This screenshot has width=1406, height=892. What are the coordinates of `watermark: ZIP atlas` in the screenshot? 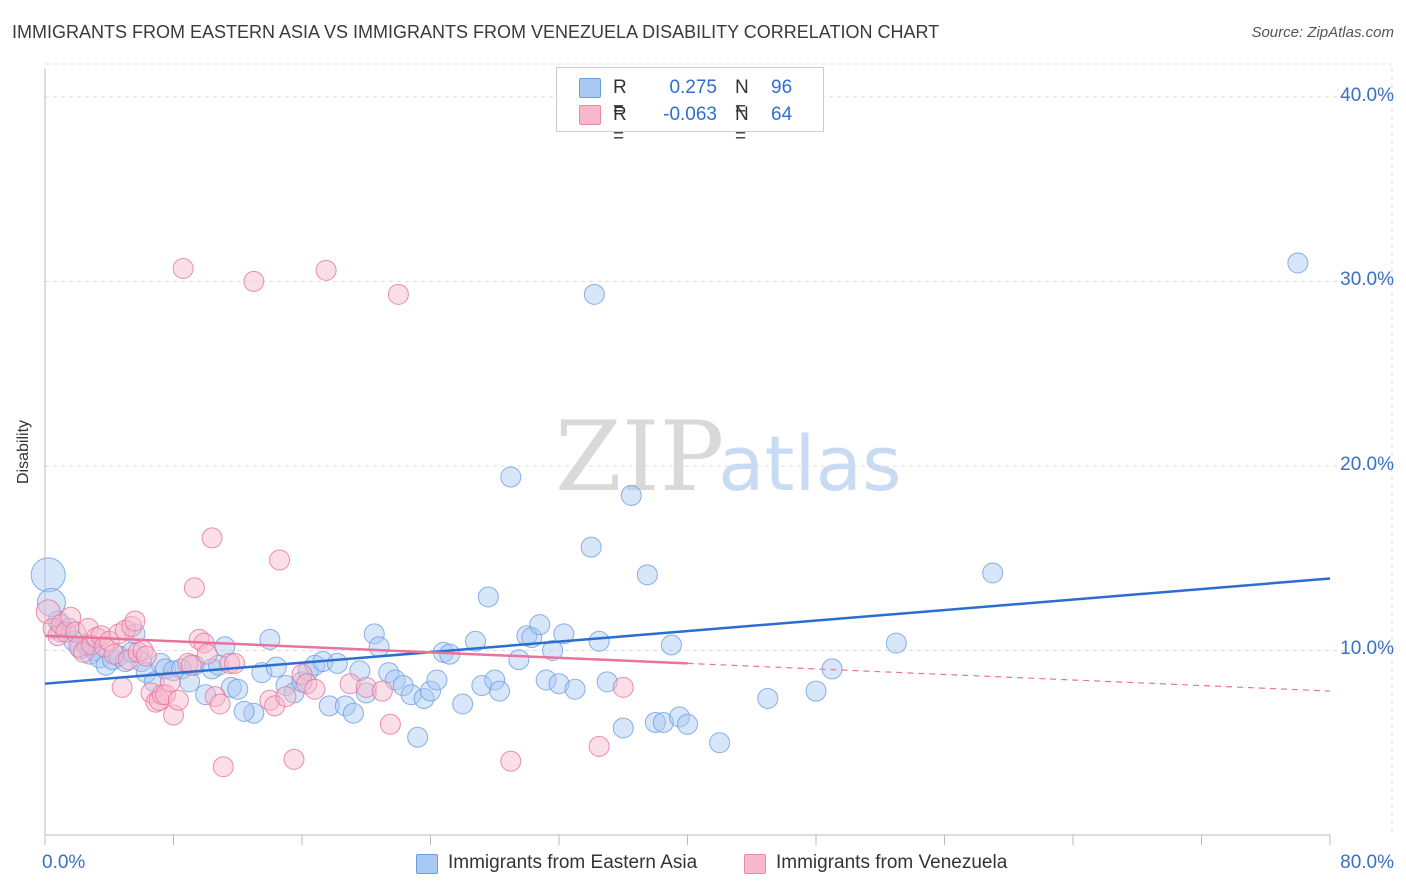 It's located at (728, 457).